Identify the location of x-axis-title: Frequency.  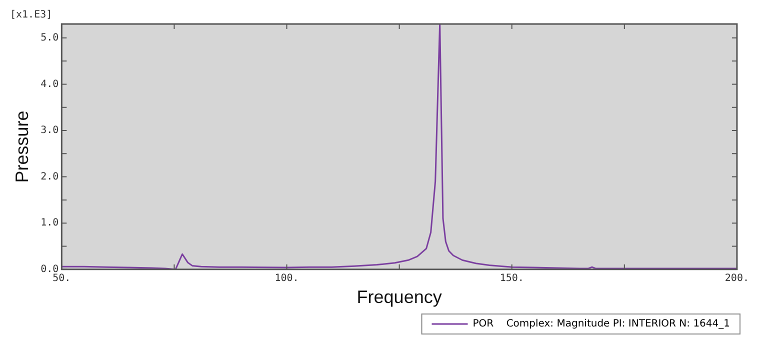
(399, 297).